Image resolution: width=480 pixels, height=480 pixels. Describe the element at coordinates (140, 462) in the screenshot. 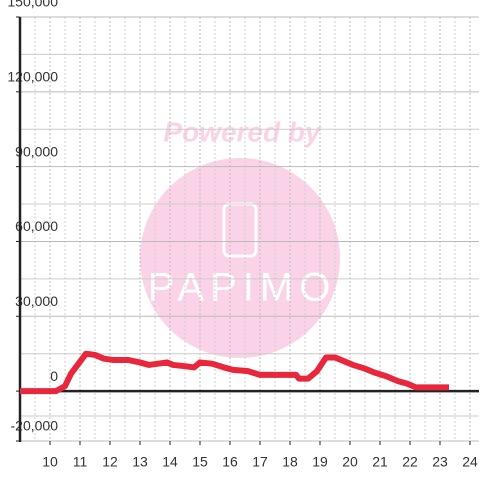

I see `x-tick-label: 13` at that location.